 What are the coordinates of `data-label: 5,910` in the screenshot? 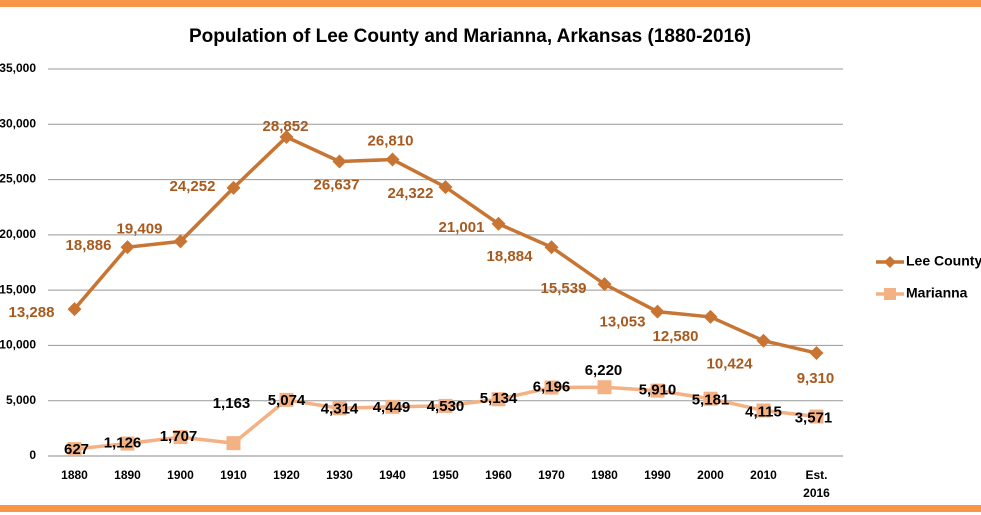 It's located at (658, 390).